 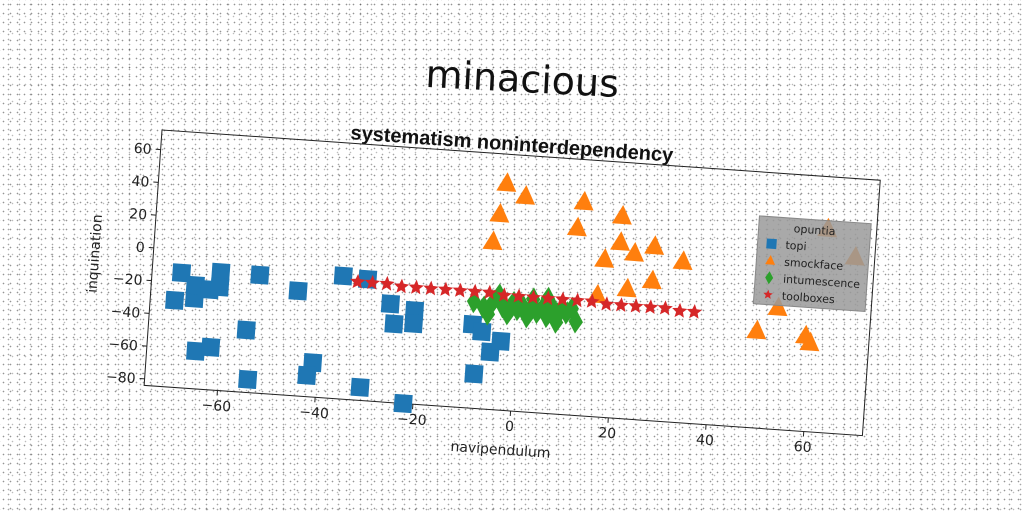 I want to click on legend-label-smockface: smockface, so click(x=814, y=264).